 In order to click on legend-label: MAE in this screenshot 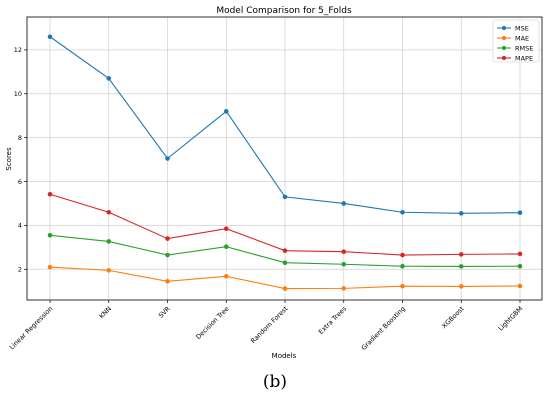, I will do `click(522, 38)`.